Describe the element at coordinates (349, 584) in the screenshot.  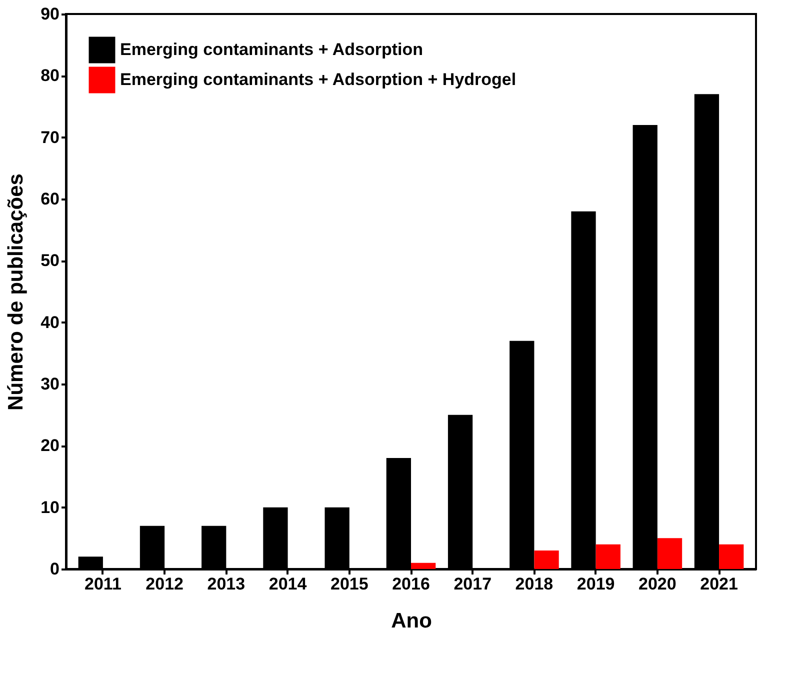
I see `x-tick-label: 2015` at that location.